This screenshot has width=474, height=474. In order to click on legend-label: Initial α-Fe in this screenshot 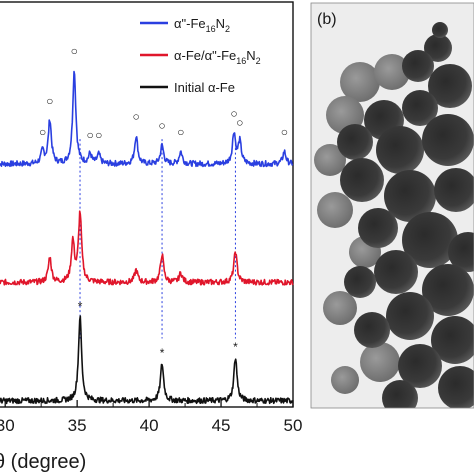, I will do `click(204, 87)`.